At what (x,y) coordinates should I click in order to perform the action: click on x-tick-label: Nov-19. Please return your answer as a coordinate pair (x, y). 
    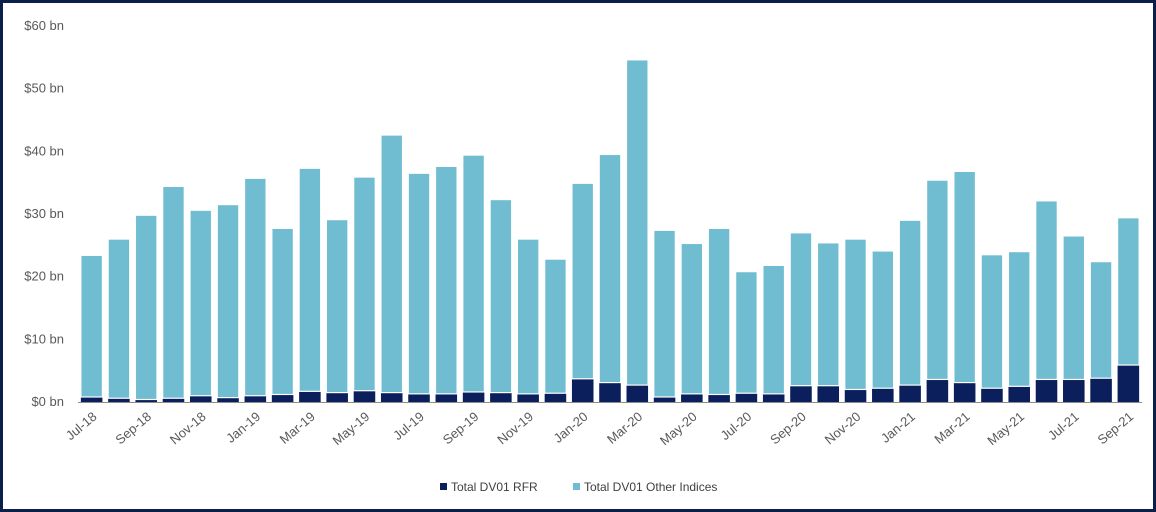
    Looking at the image, I should click on (515, 428).